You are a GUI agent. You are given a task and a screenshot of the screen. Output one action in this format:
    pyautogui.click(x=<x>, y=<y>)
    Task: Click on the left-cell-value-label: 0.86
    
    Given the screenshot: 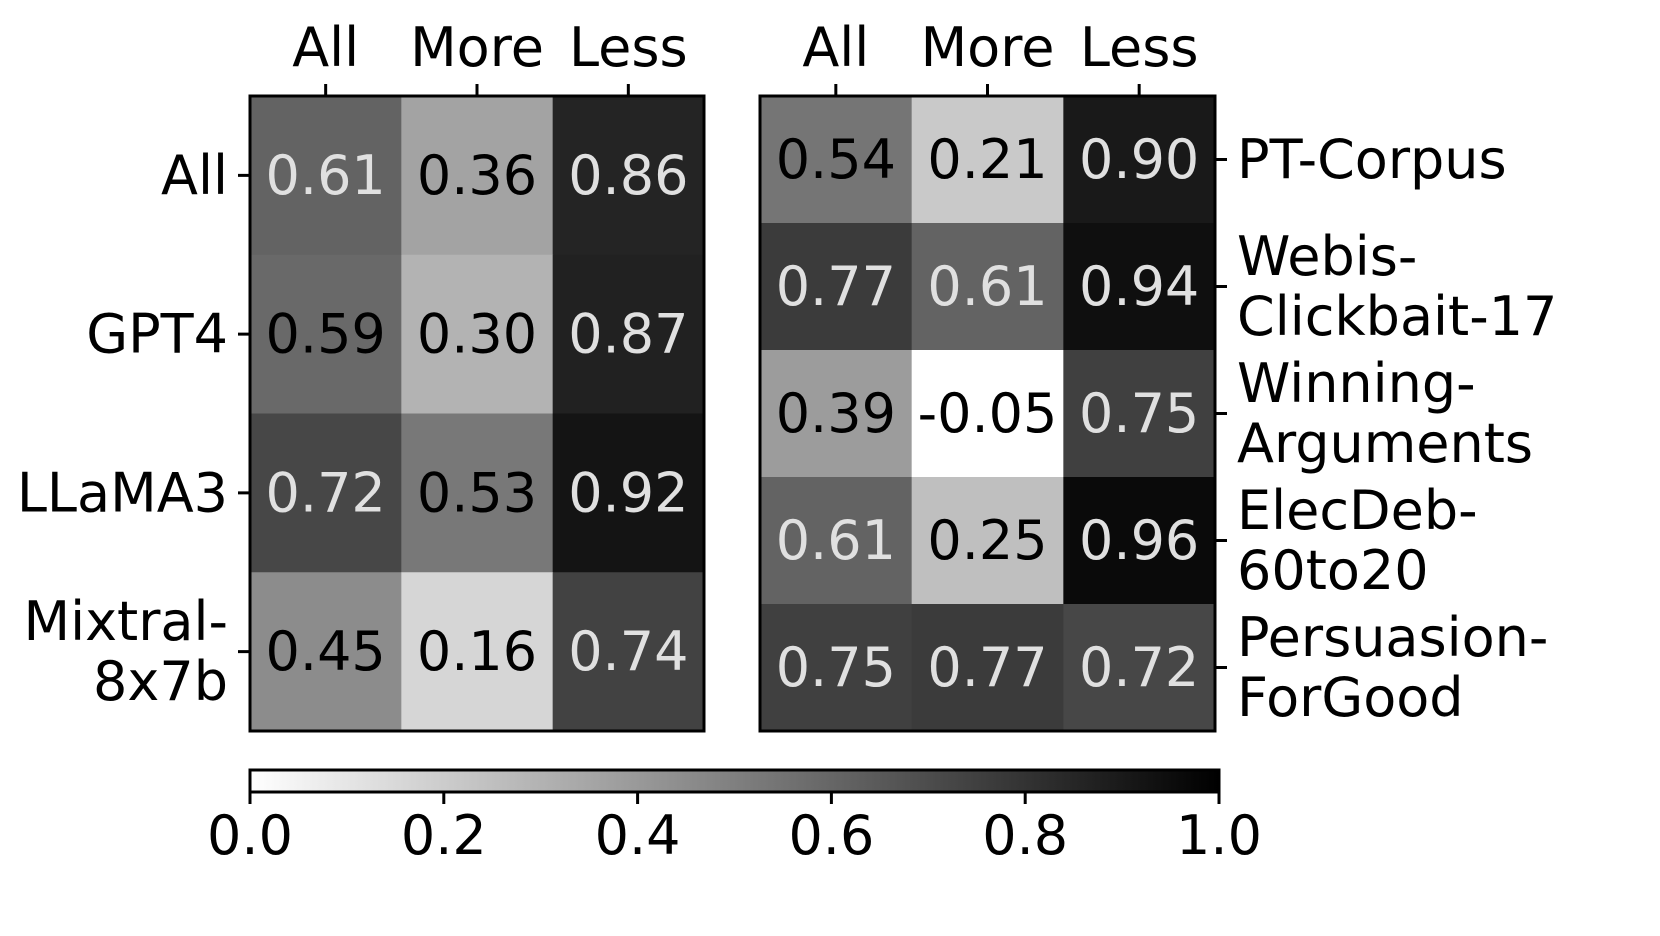 What is the action you would take?
    pyautogui.click(x=628, y=175)
    